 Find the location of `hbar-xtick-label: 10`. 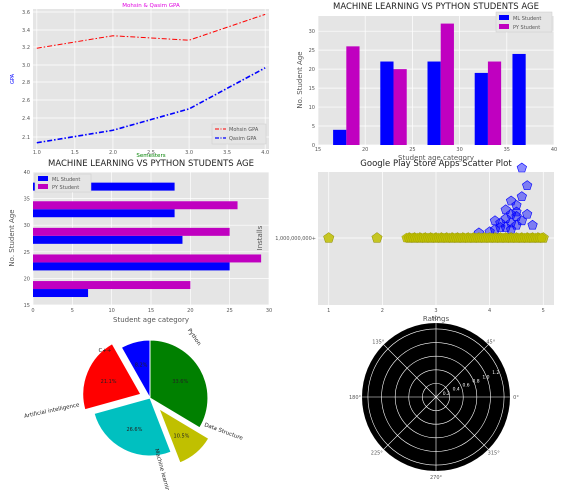

hbar-xtick-label: 10 is located at coordinates (111, 311).